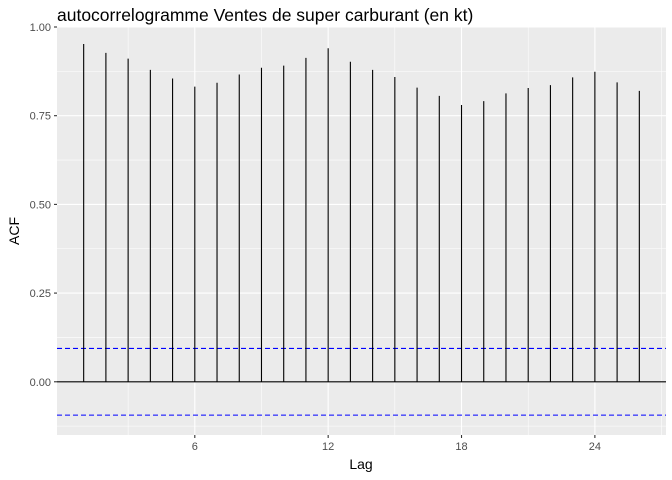  I want to click on x-tick-label: 6, so click(195, 447).